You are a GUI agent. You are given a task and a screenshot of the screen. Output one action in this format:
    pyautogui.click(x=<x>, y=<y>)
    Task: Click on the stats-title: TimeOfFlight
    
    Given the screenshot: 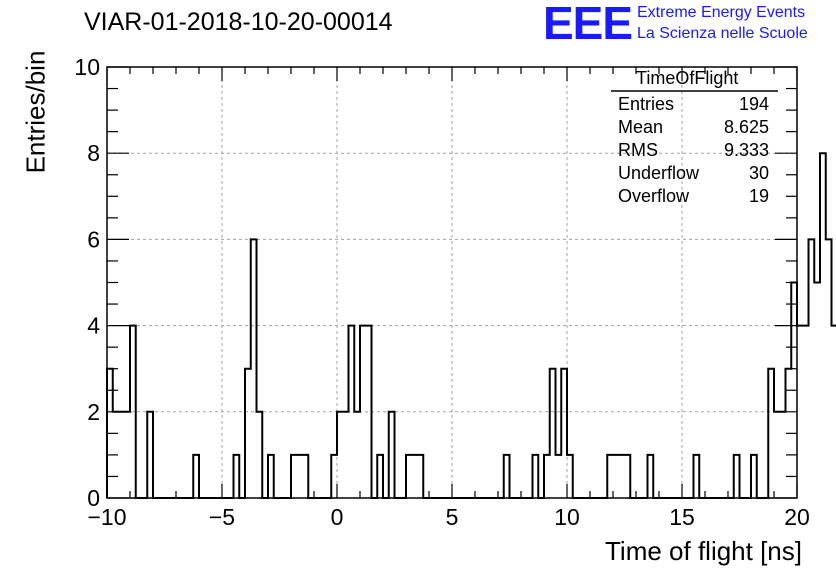 What is the action you would take?
    pyautogui.click(x=687, y=78)
    